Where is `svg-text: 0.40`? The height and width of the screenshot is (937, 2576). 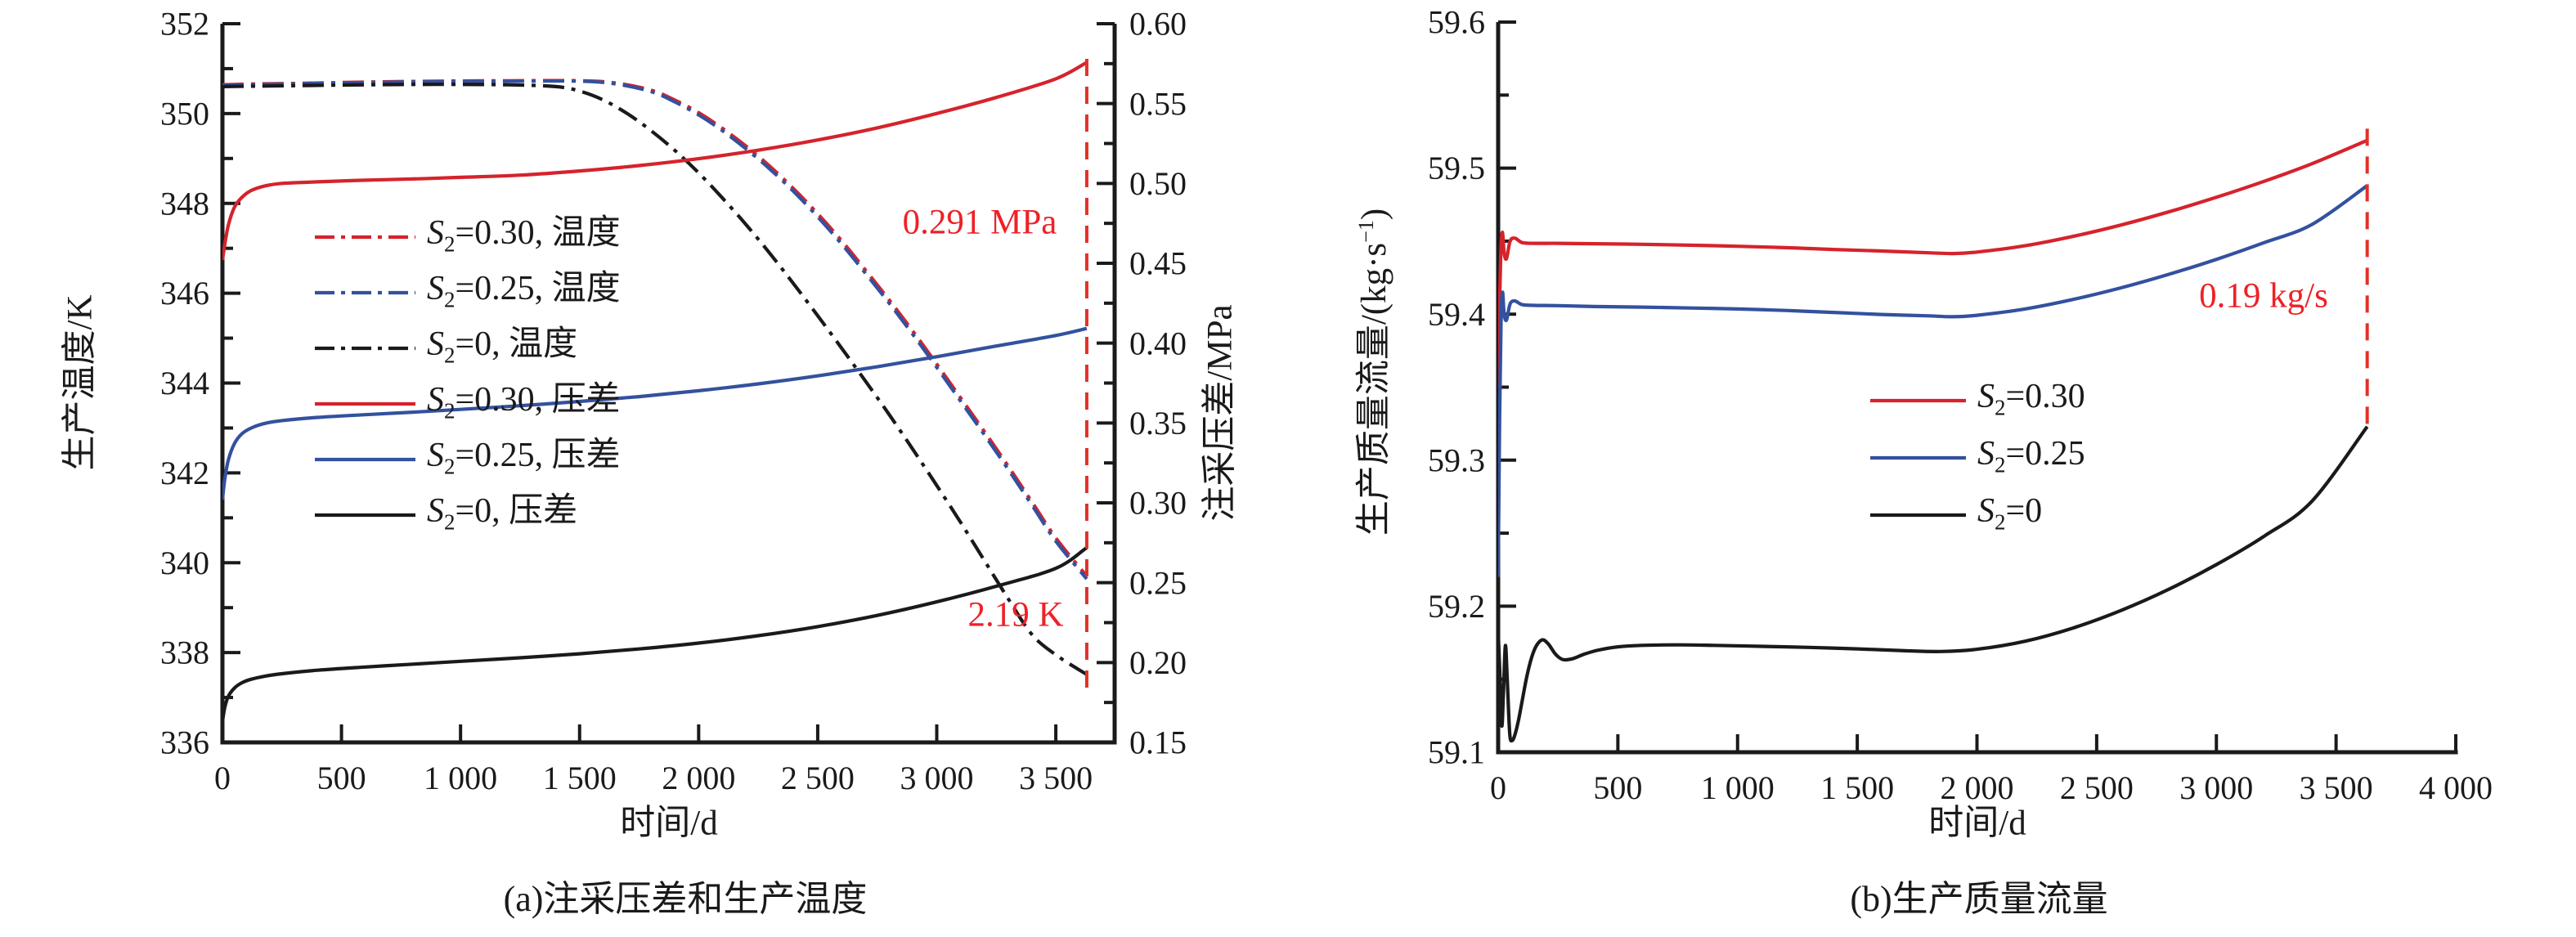 svg-text: 0.40 is located at coordinates (1158, 343).